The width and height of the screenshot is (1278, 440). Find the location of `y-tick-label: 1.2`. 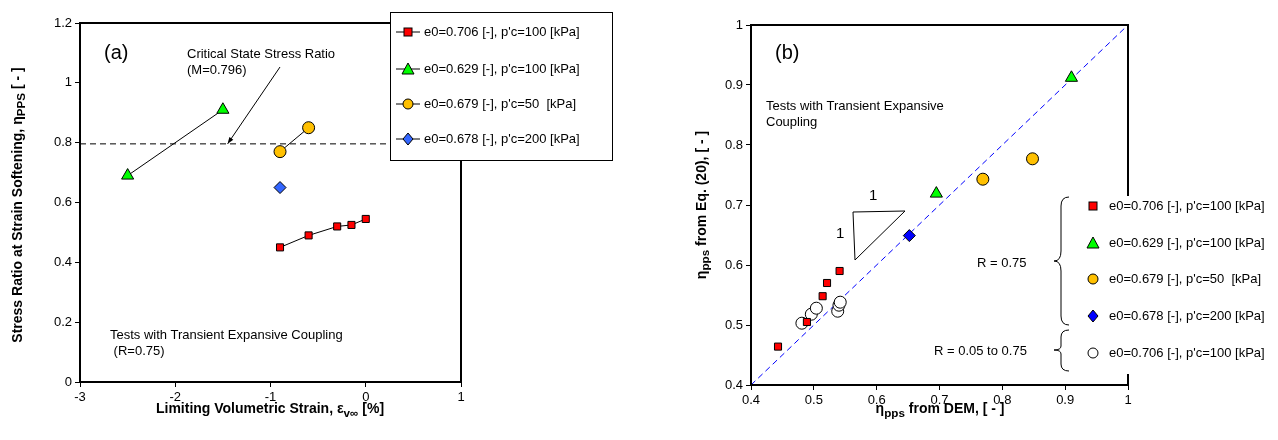

y-tick-label: 1.2 is located at coordinates (62, 22).